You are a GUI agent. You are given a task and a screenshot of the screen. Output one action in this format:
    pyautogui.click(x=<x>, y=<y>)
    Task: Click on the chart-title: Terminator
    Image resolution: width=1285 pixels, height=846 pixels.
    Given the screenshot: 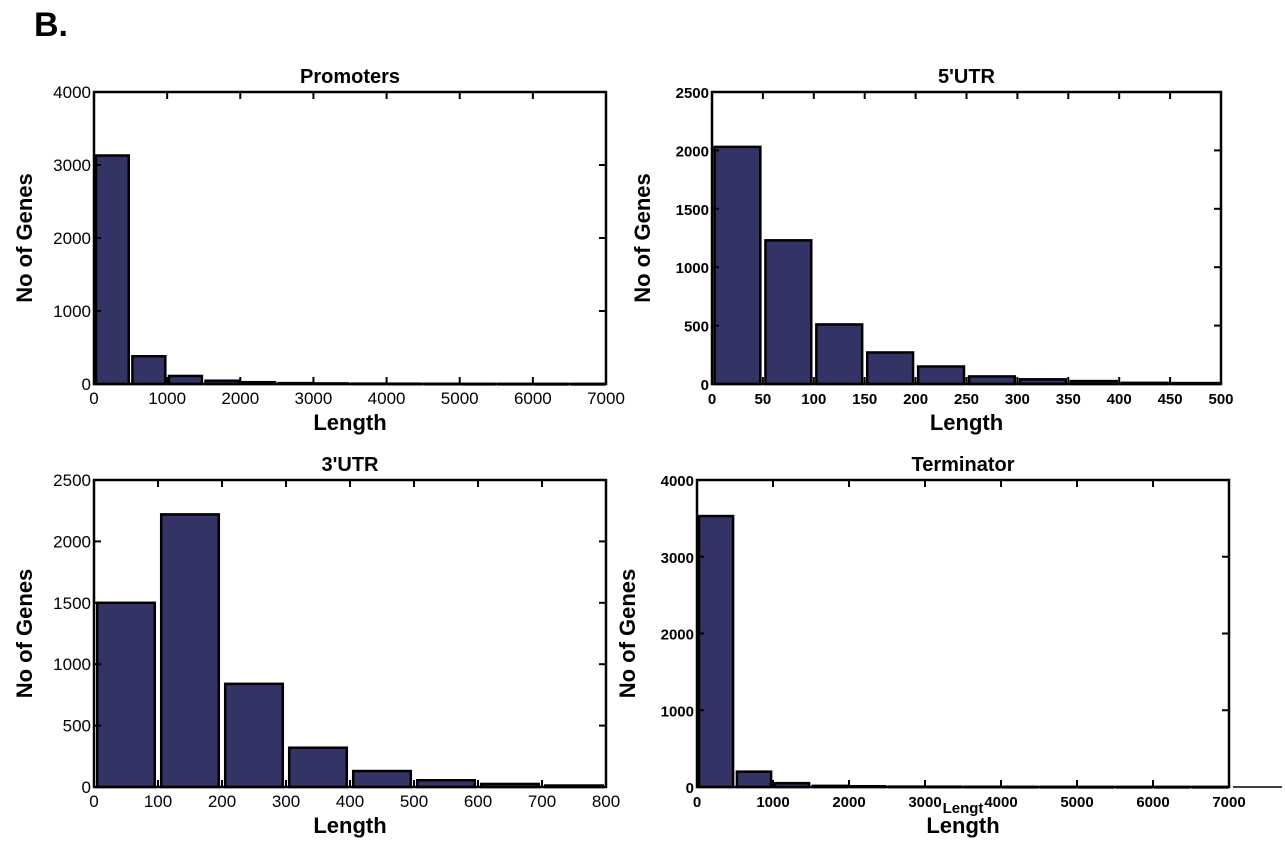 What is the action you would take?
    pyautogui.click(x=963, y=465)
    